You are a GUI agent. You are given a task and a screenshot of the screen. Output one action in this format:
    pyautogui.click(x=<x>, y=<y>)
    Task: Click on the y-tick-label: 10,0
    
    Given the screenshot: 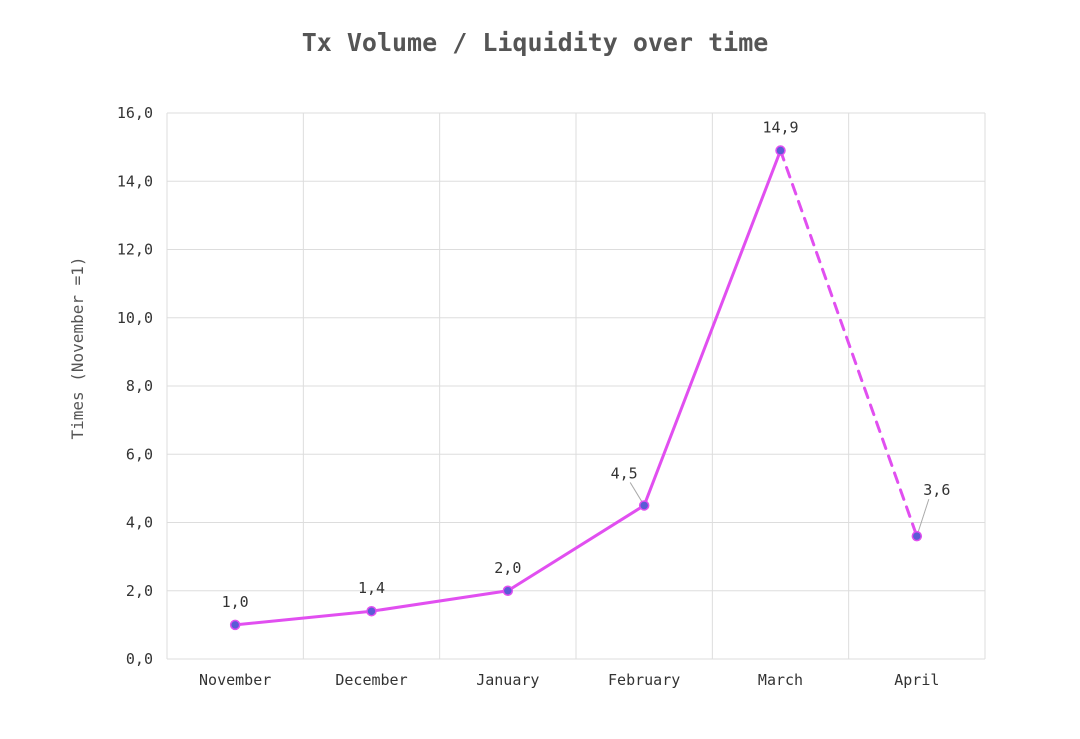 What is the action you would take?
    pyautogui.click(x=135, y=318)
    